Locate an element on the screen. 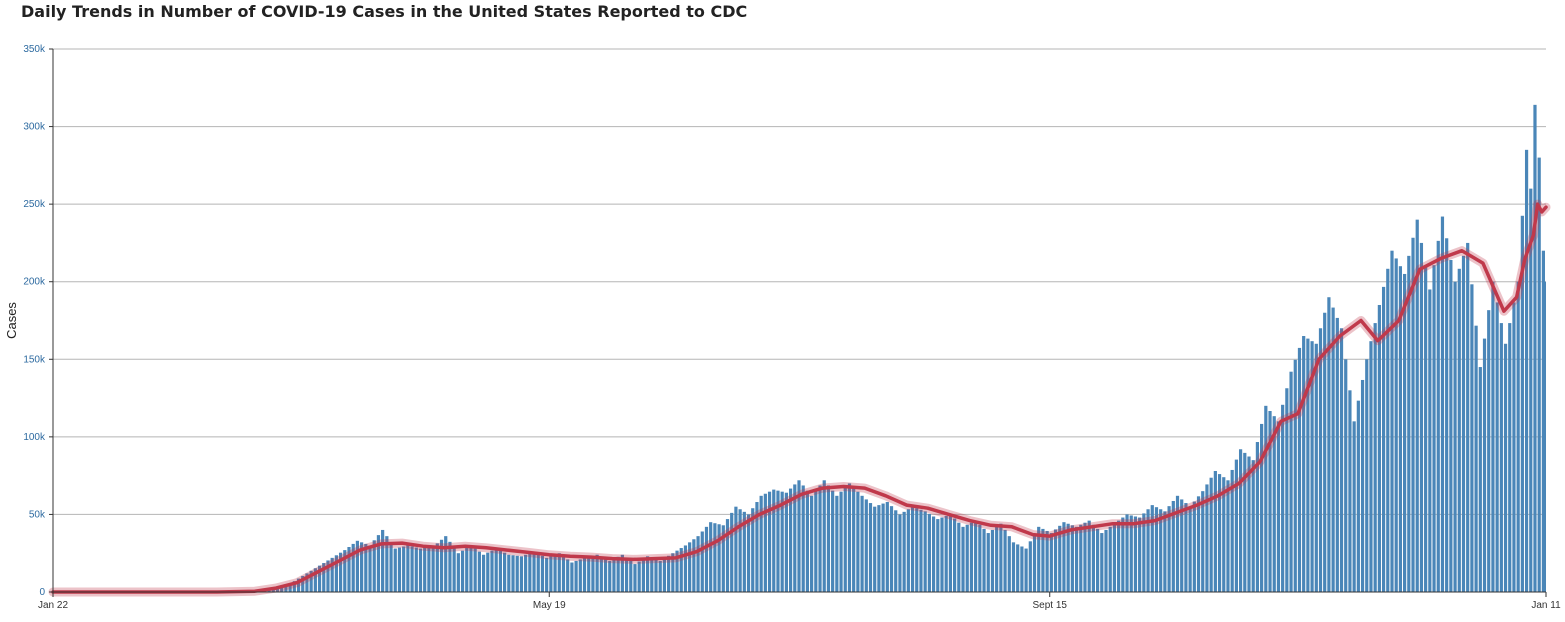 This screenshot has width=1565, height=622. x-tick-label: Sept 15 is located at coordinates (1049, 605).